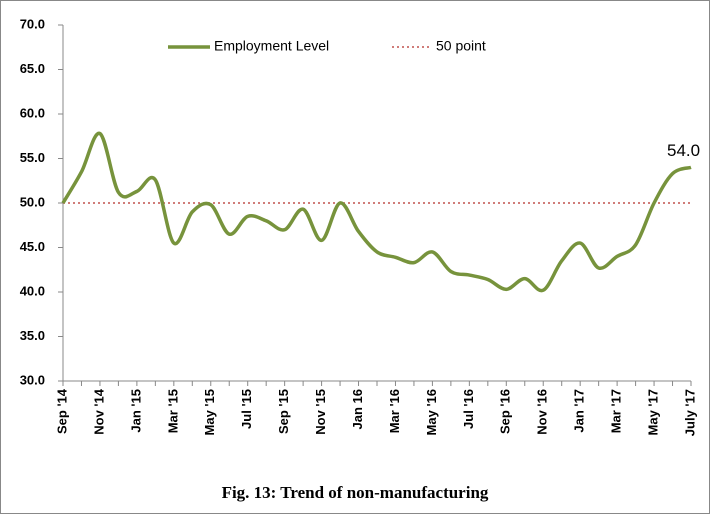 This screenshot has width=710, height=514. I want to click on x-tick-label: Sep '15, so click(283, 411).